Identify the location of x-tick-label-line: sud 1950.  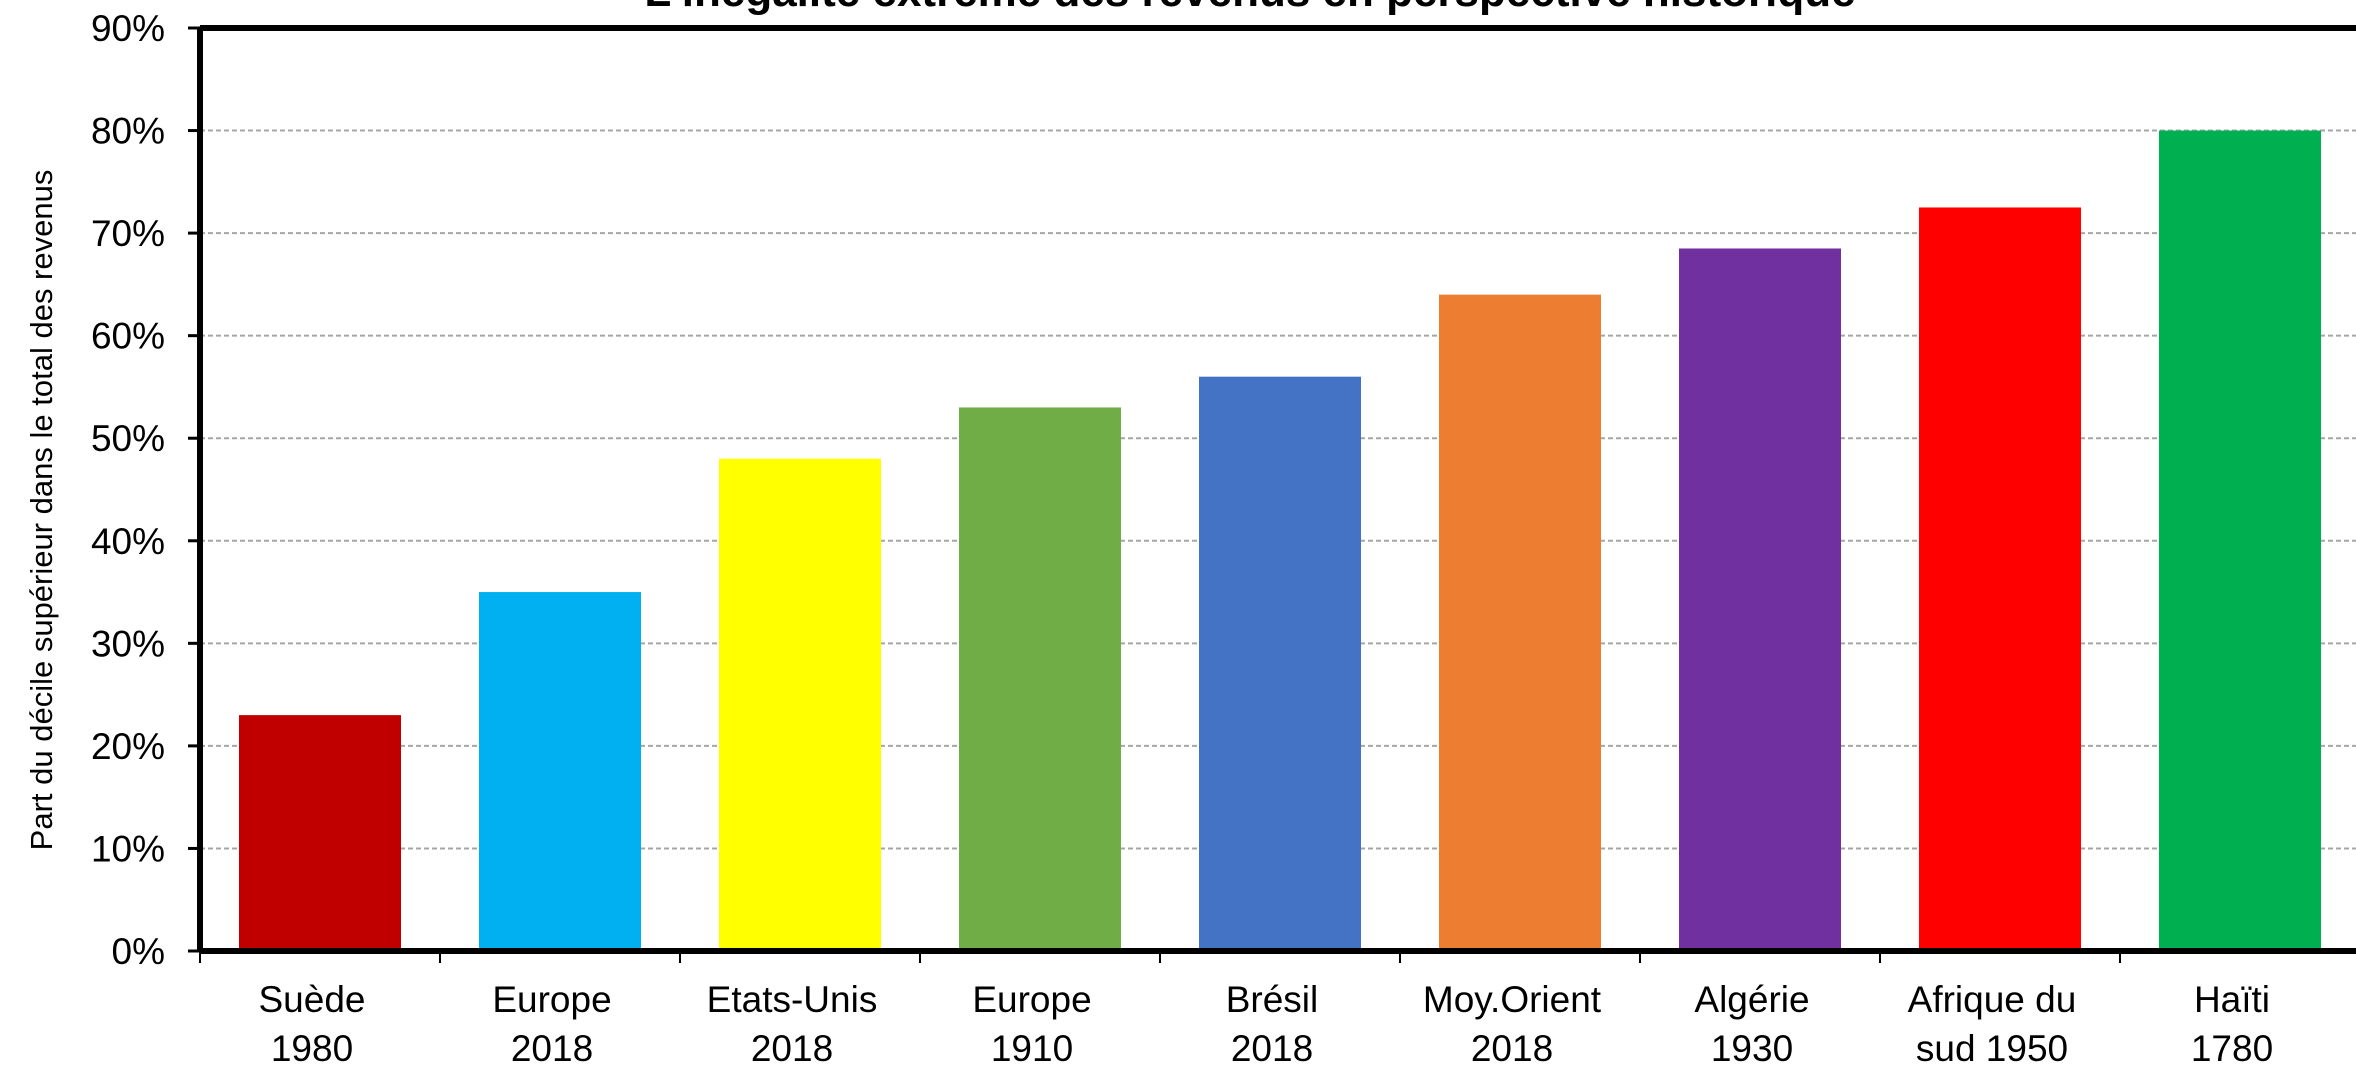
(1992, 1048).